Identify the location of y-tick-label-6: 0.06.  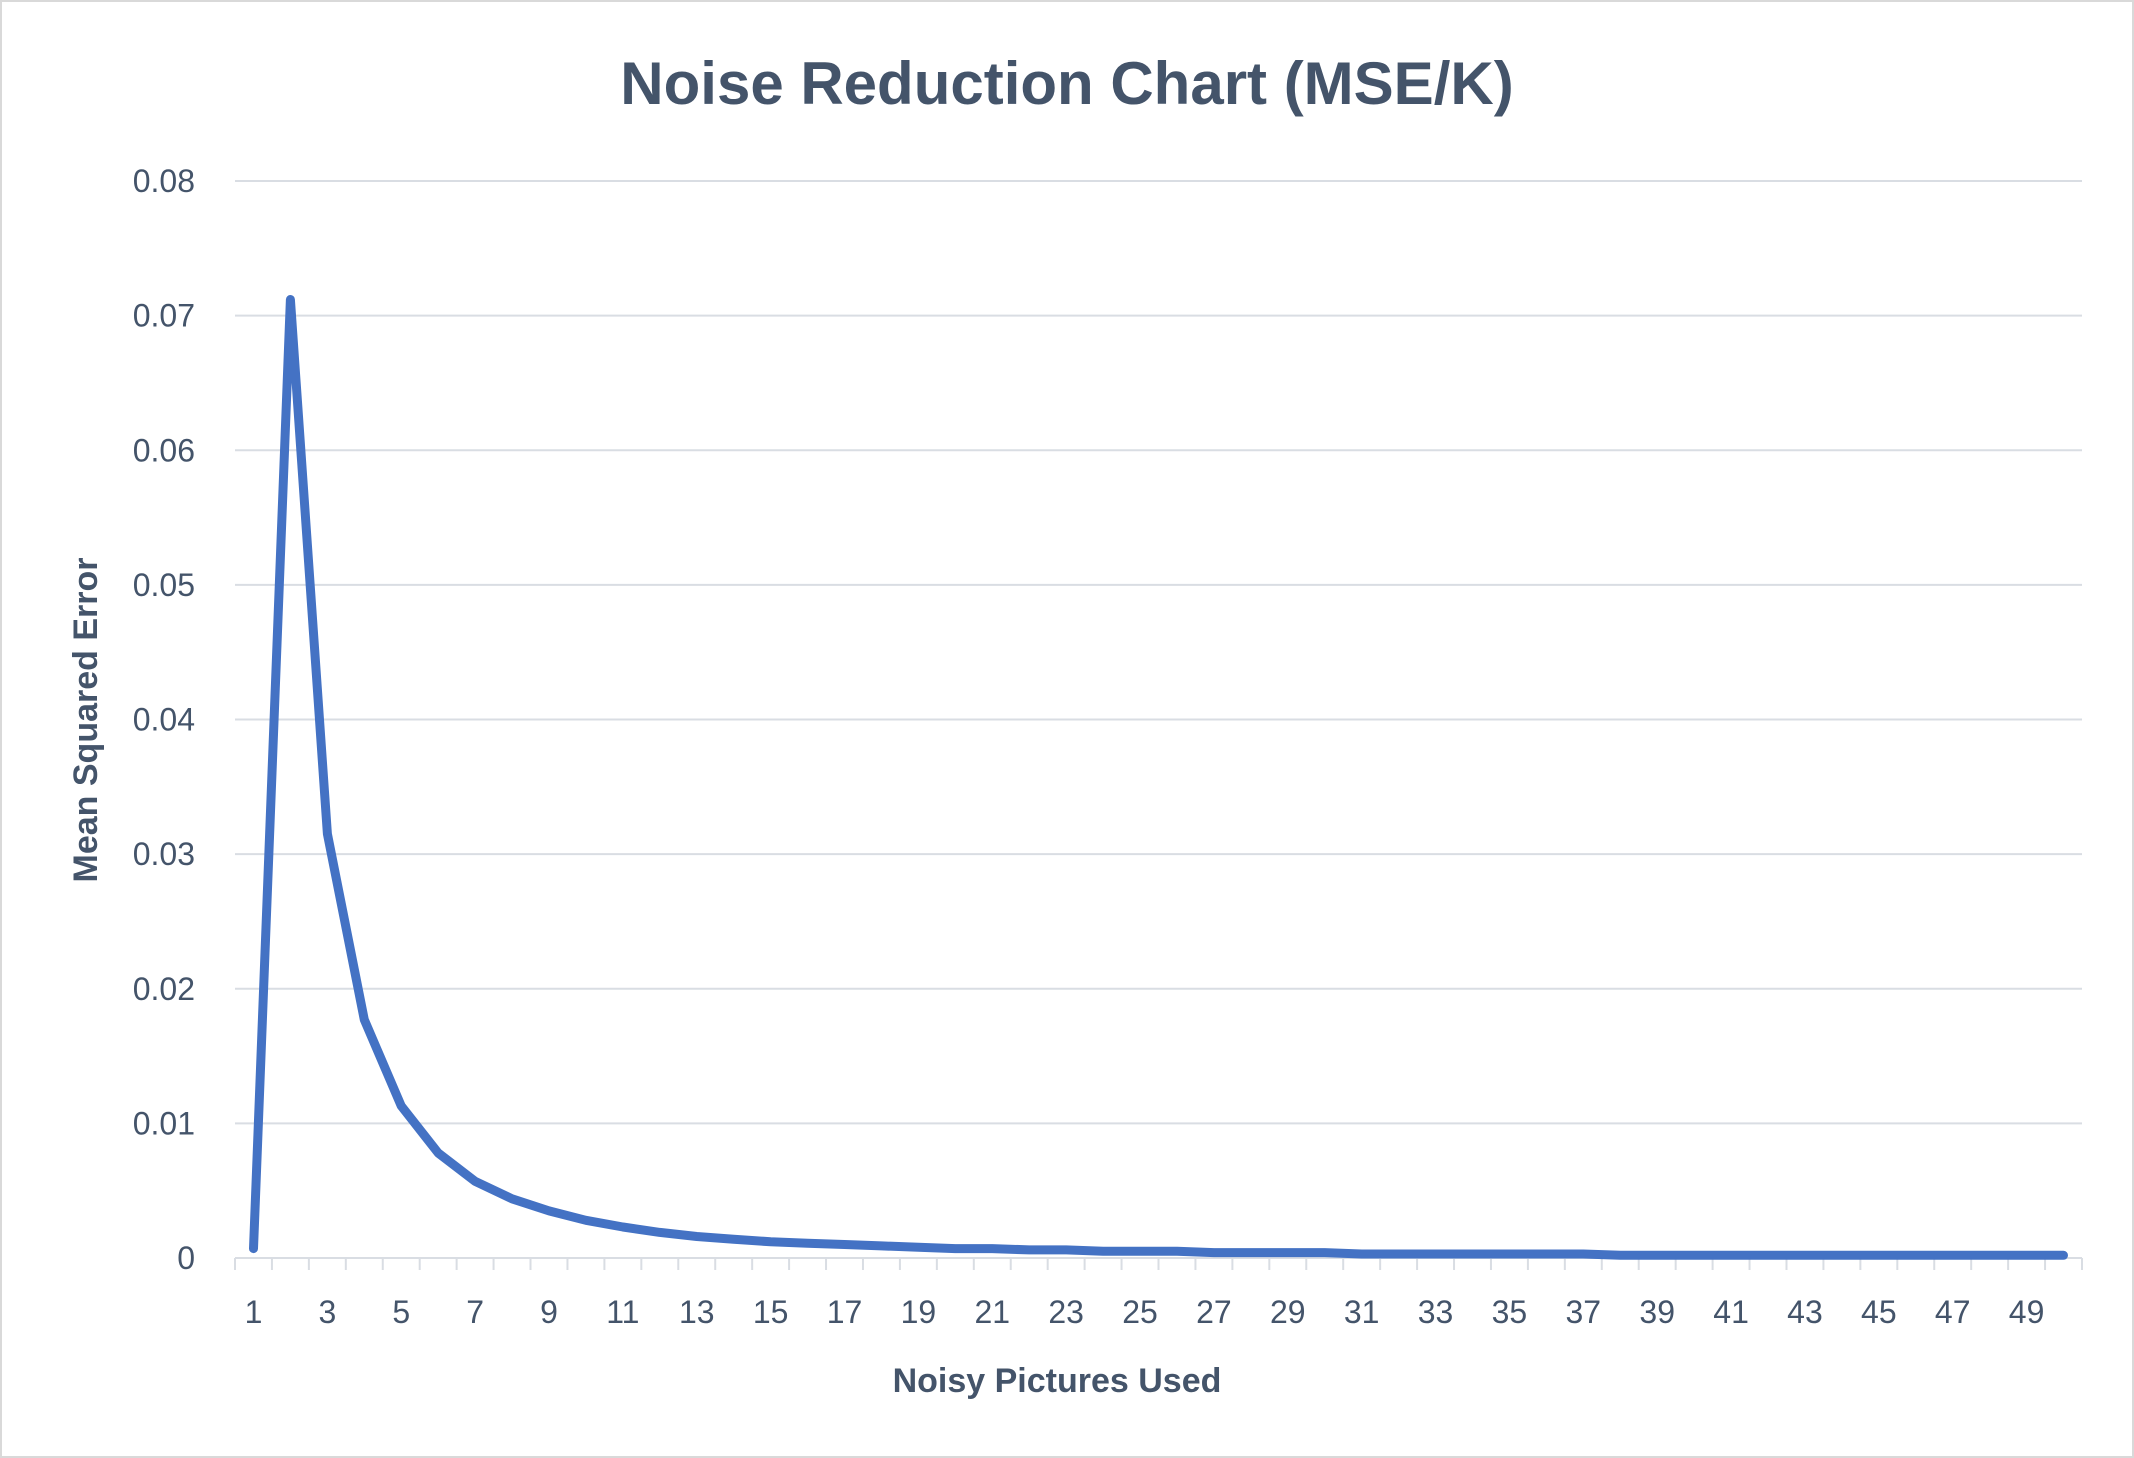
(164, 450).